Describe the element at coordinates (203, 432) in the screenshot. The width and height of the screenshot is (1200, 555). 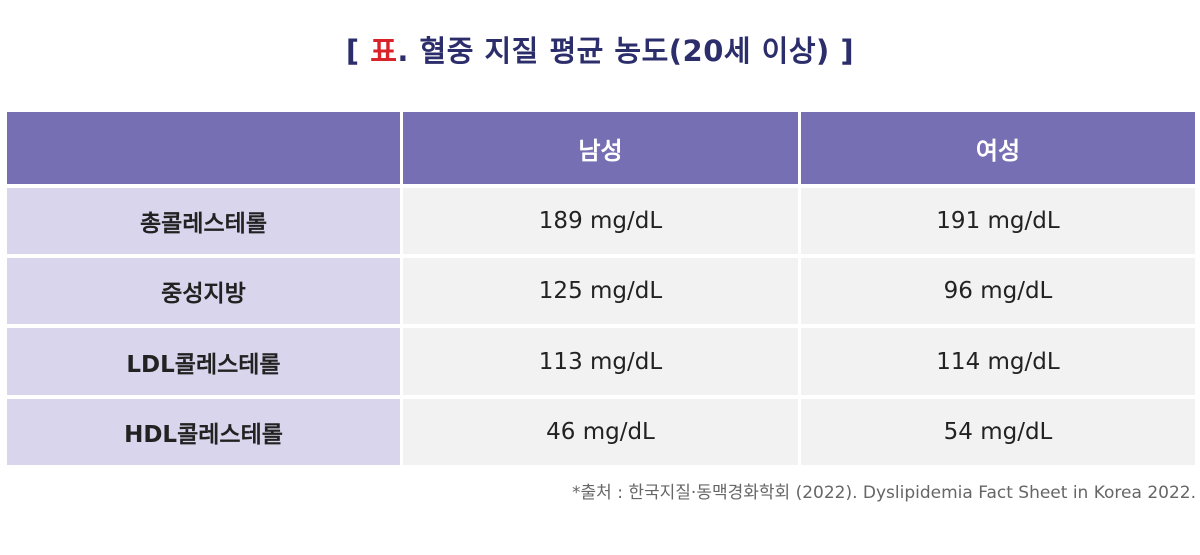
I see `row-label-hdl: HDL콜레스테롤` at that location.